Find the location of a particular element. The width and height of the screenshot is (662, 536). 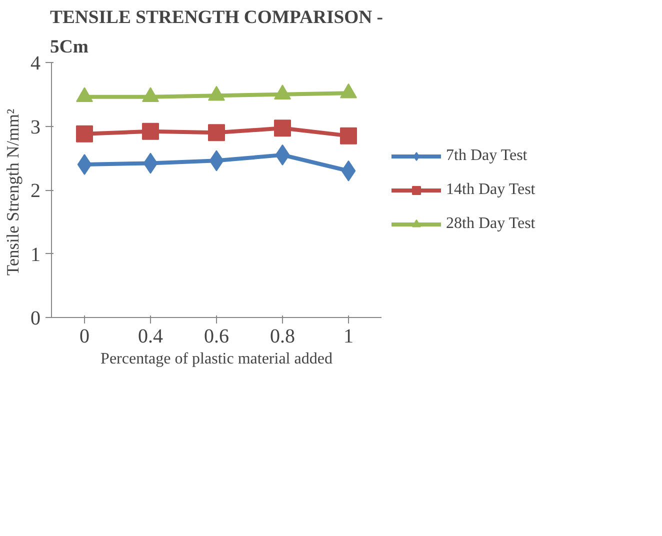

x-tick-label: 0.6 is located at coordinates (216, 337).